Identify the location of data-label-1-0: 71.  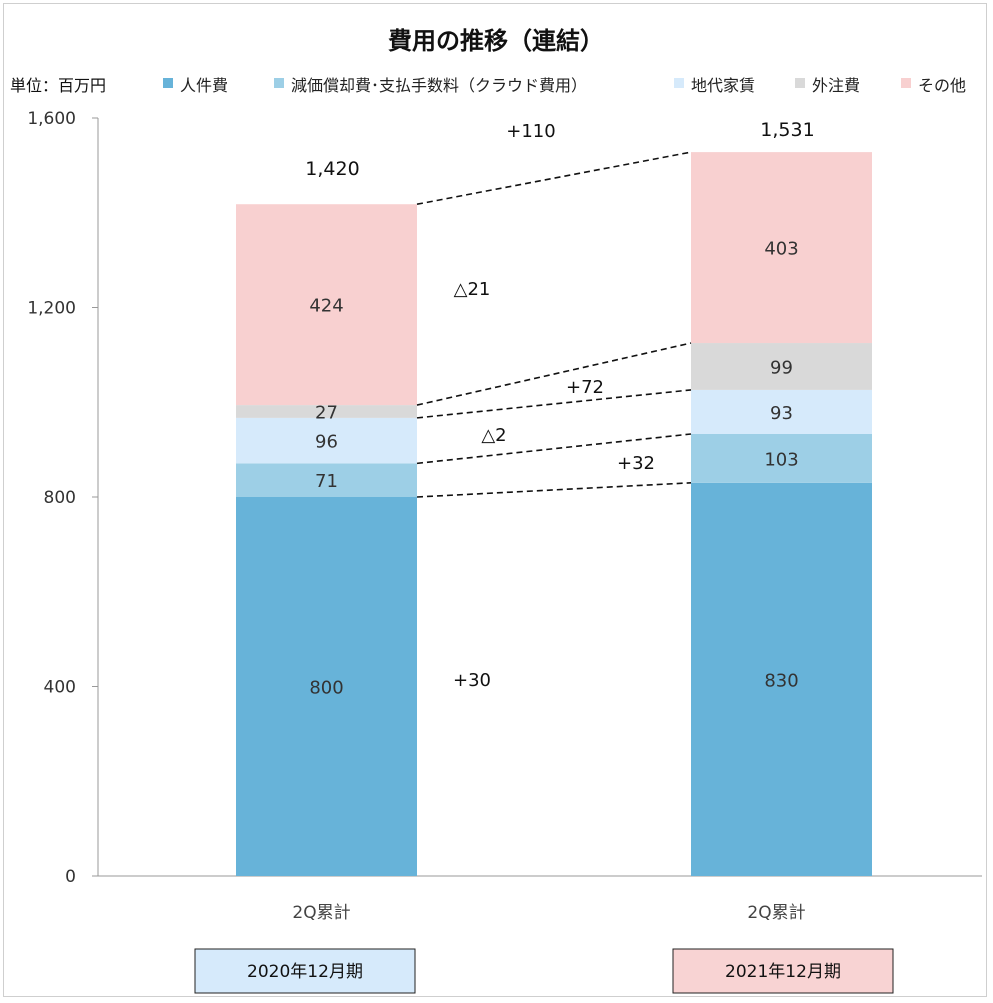
(326, 481).